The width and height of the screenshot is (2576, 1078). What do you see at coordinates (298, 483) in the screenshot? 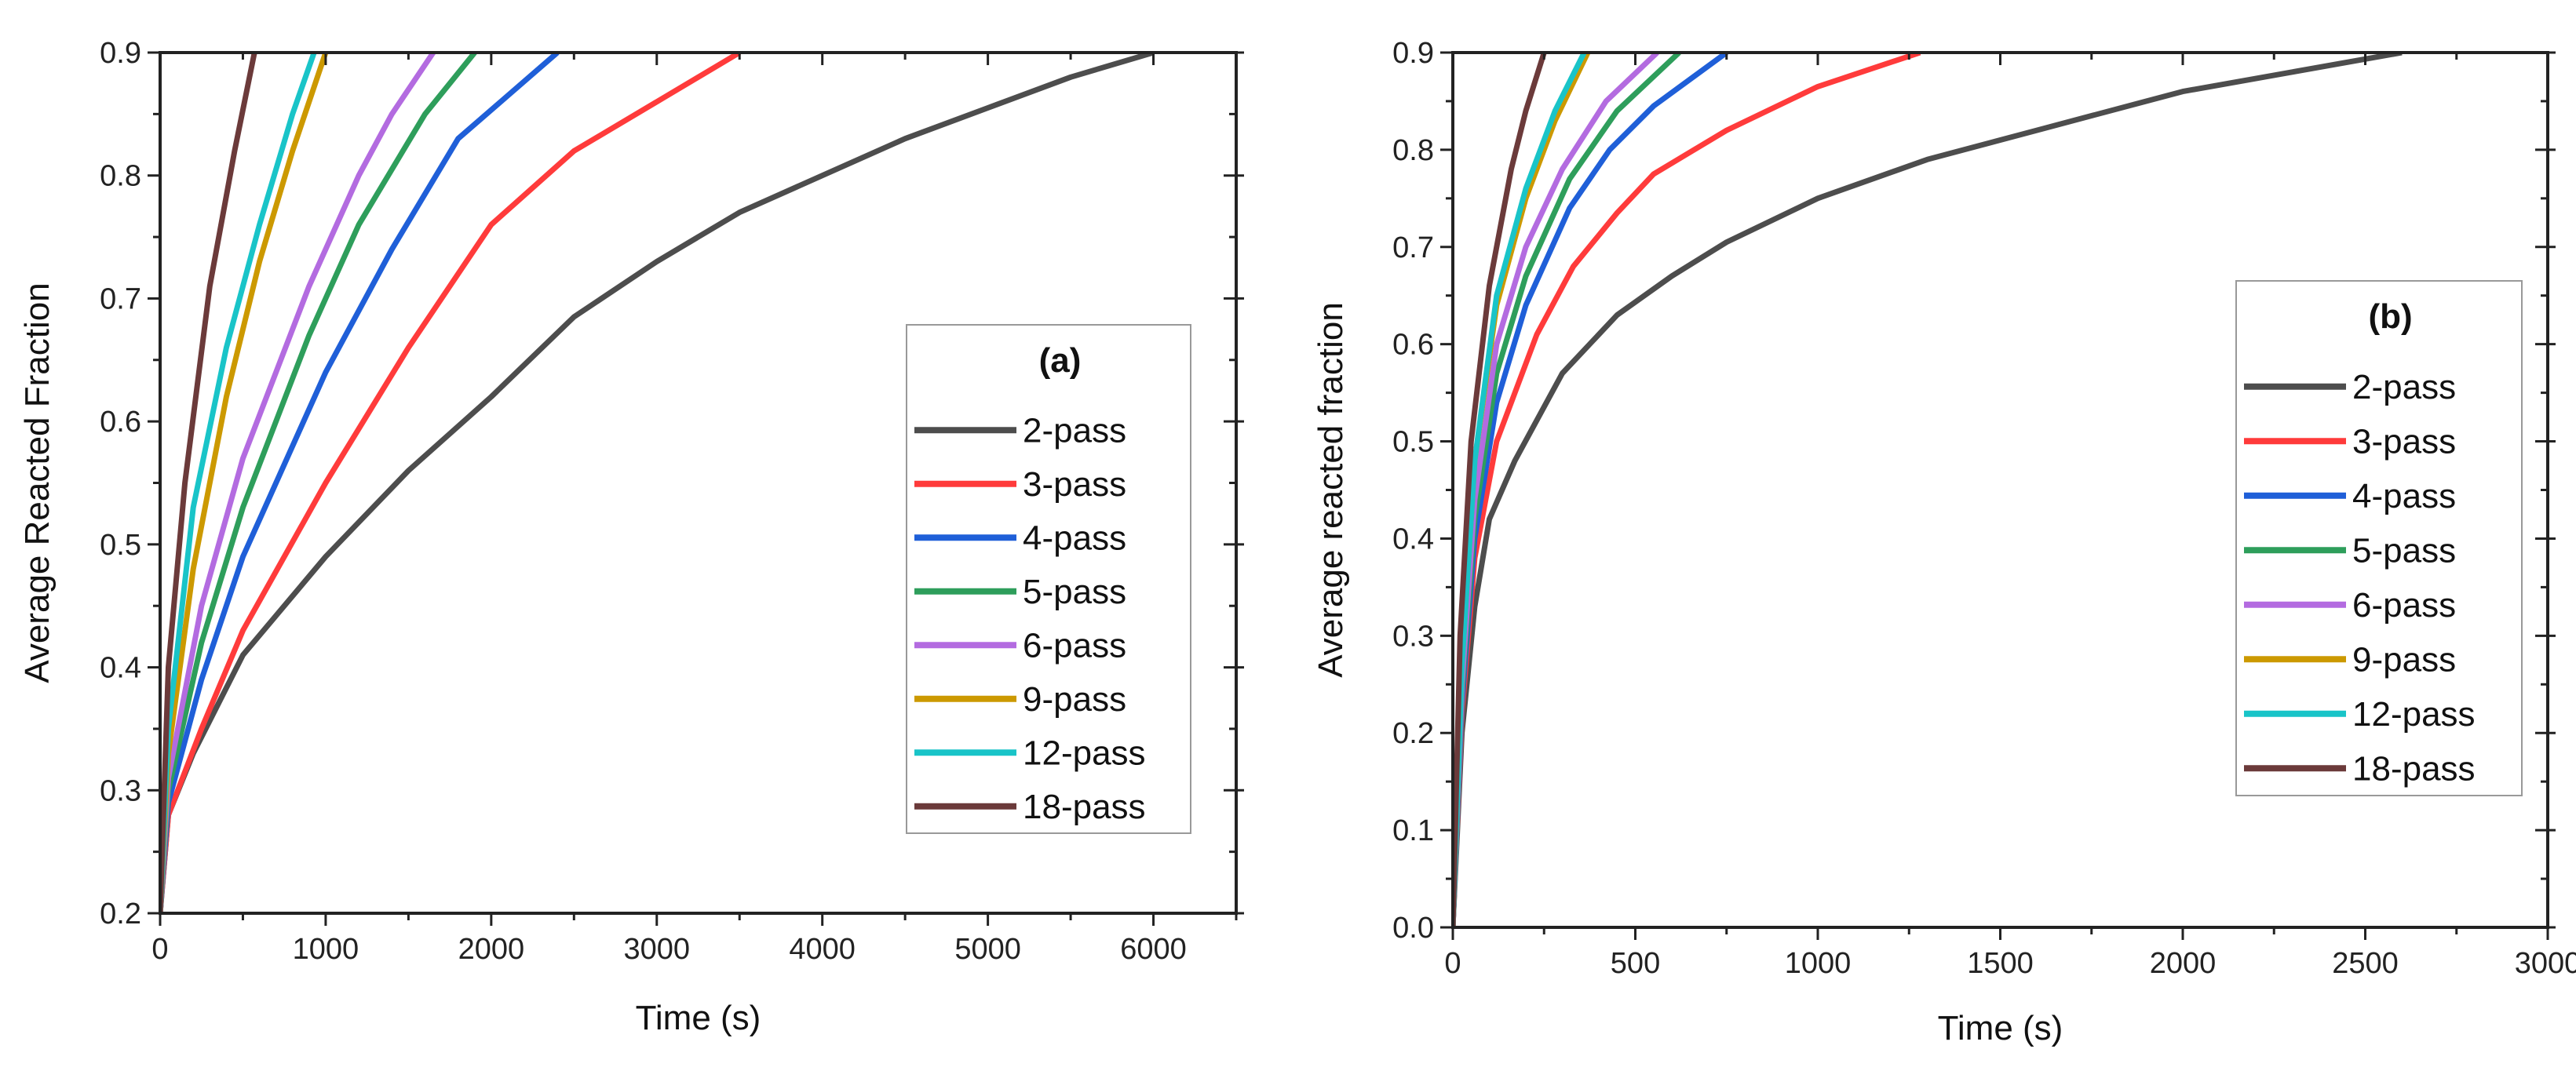
I see `series-line-6-pass` at bounding box center [298, 483].